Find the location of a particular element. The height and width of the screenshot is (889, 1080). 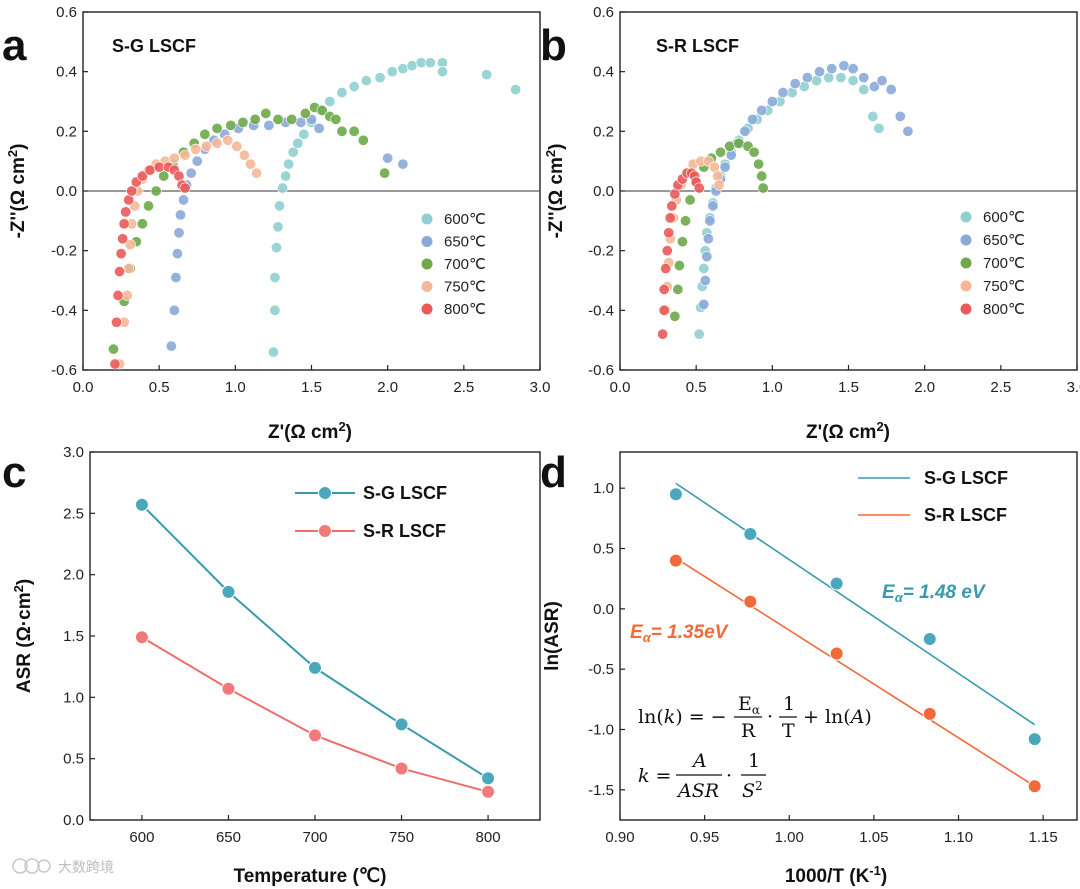

y-tick-label: -0.4 is located at coordinates (64, 310).